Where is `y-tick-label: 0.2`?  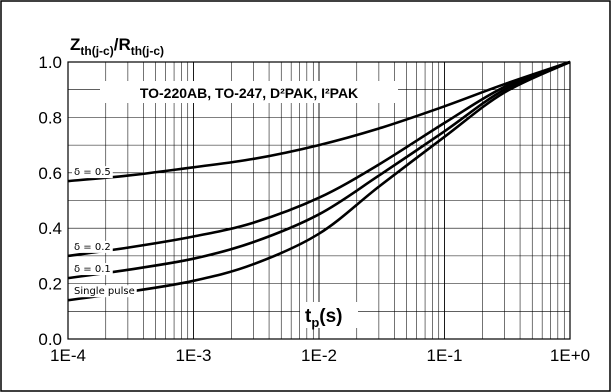
y-tick-label: 0.2 is located at coordinates (50, 284).